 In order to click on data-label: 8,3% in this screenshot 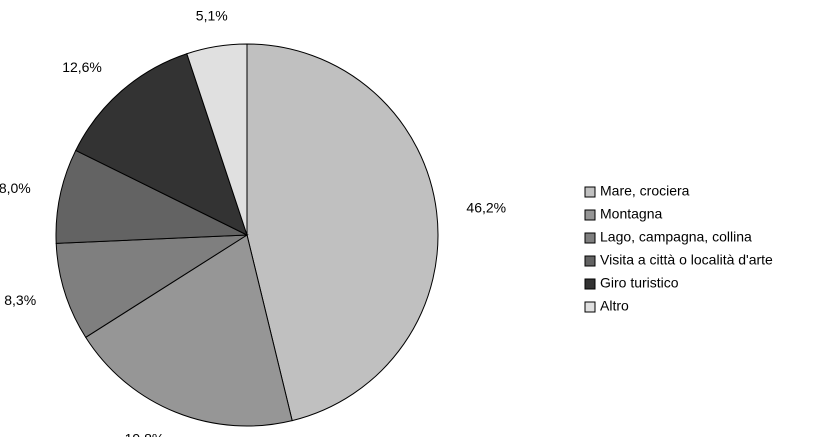, I will do `click(20, 300)`.